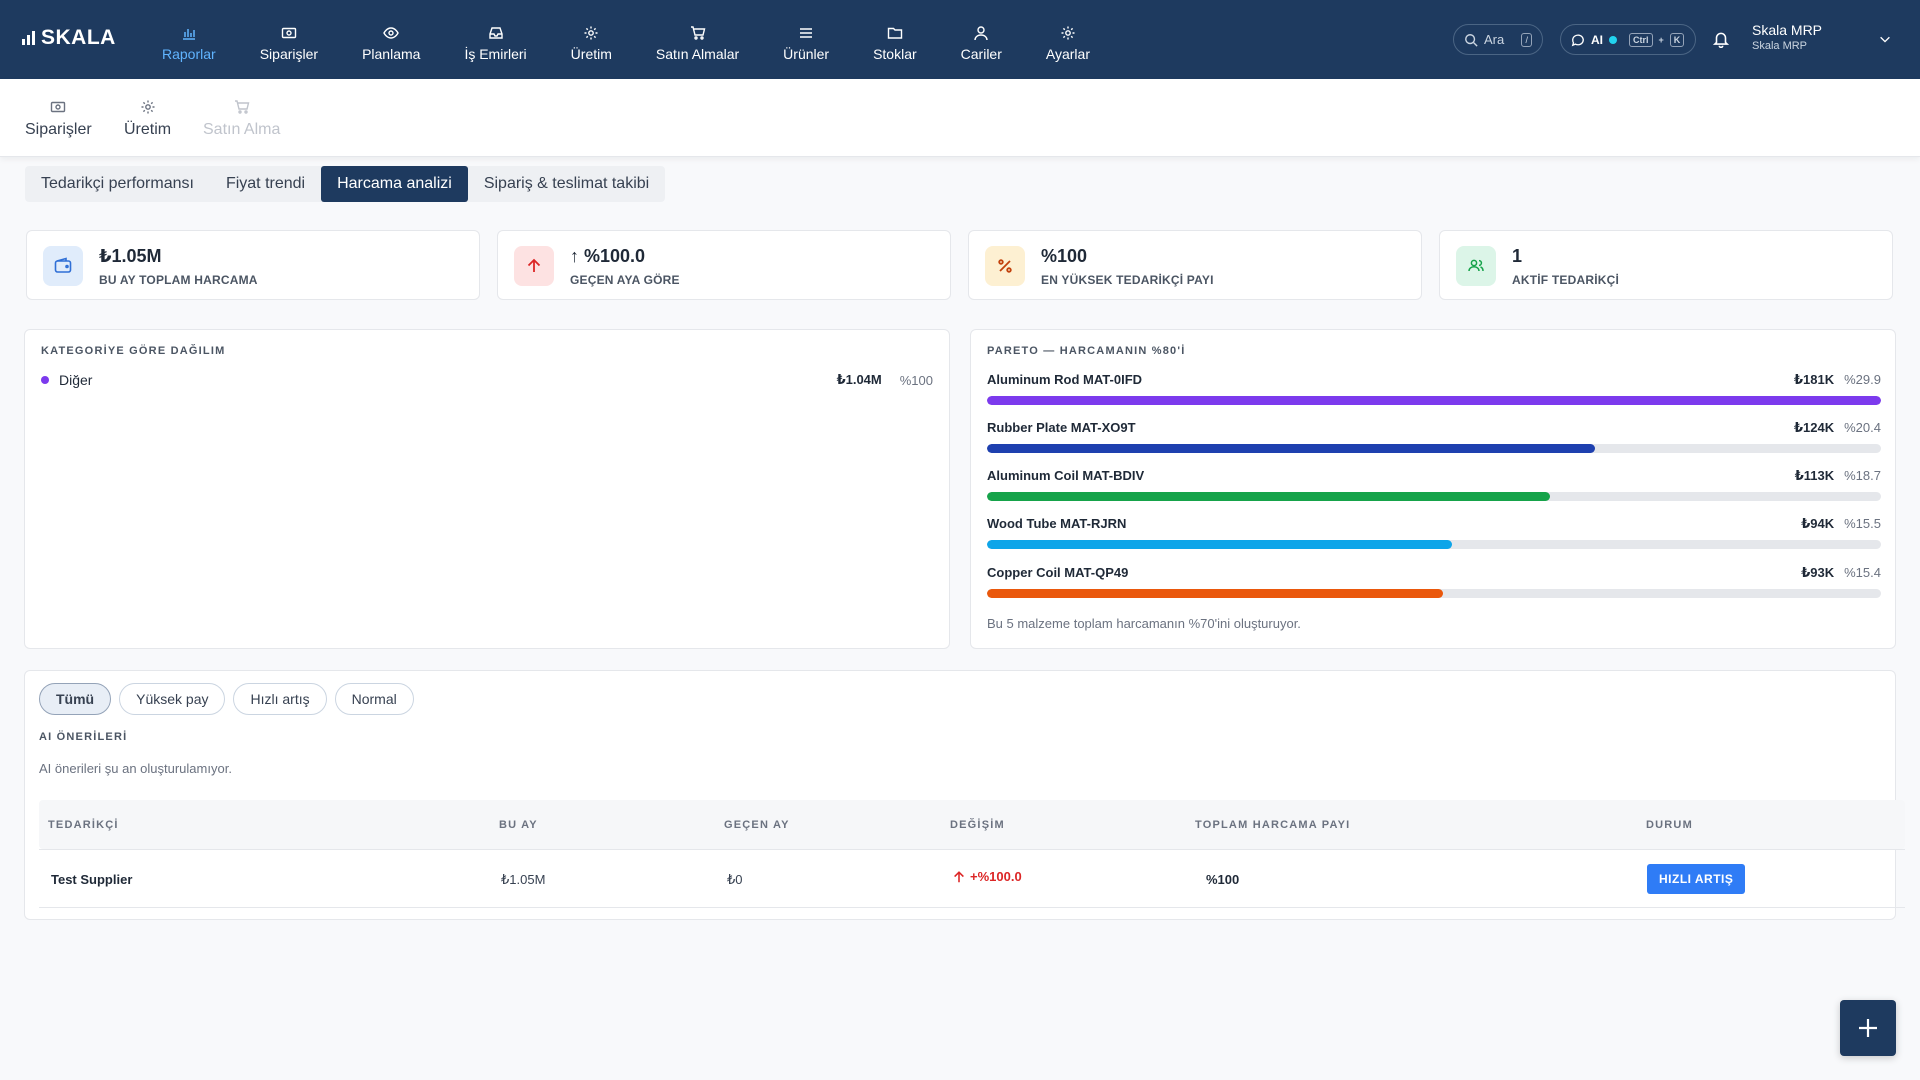  I want to click on menu-icon, so click(806, 33).